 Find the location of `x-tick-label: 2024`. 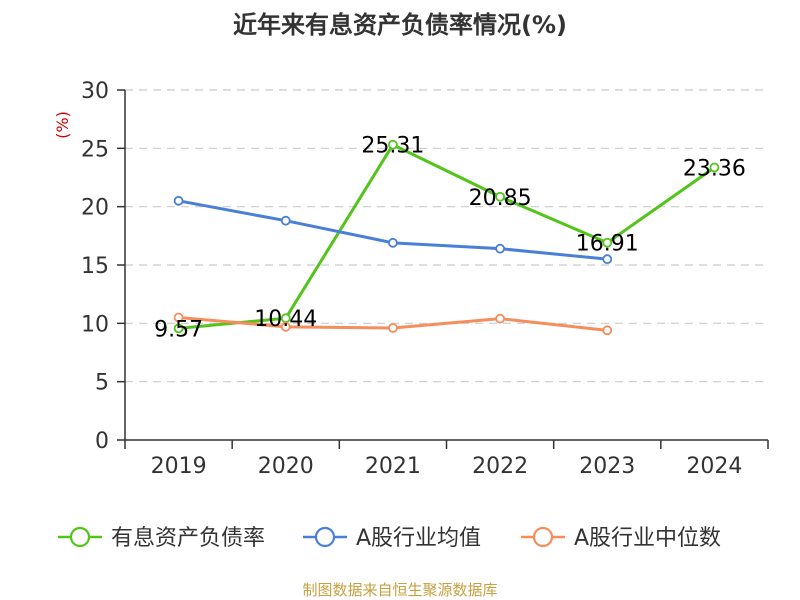

x-tick-label: 2024 is located at coordinates (714, 466).